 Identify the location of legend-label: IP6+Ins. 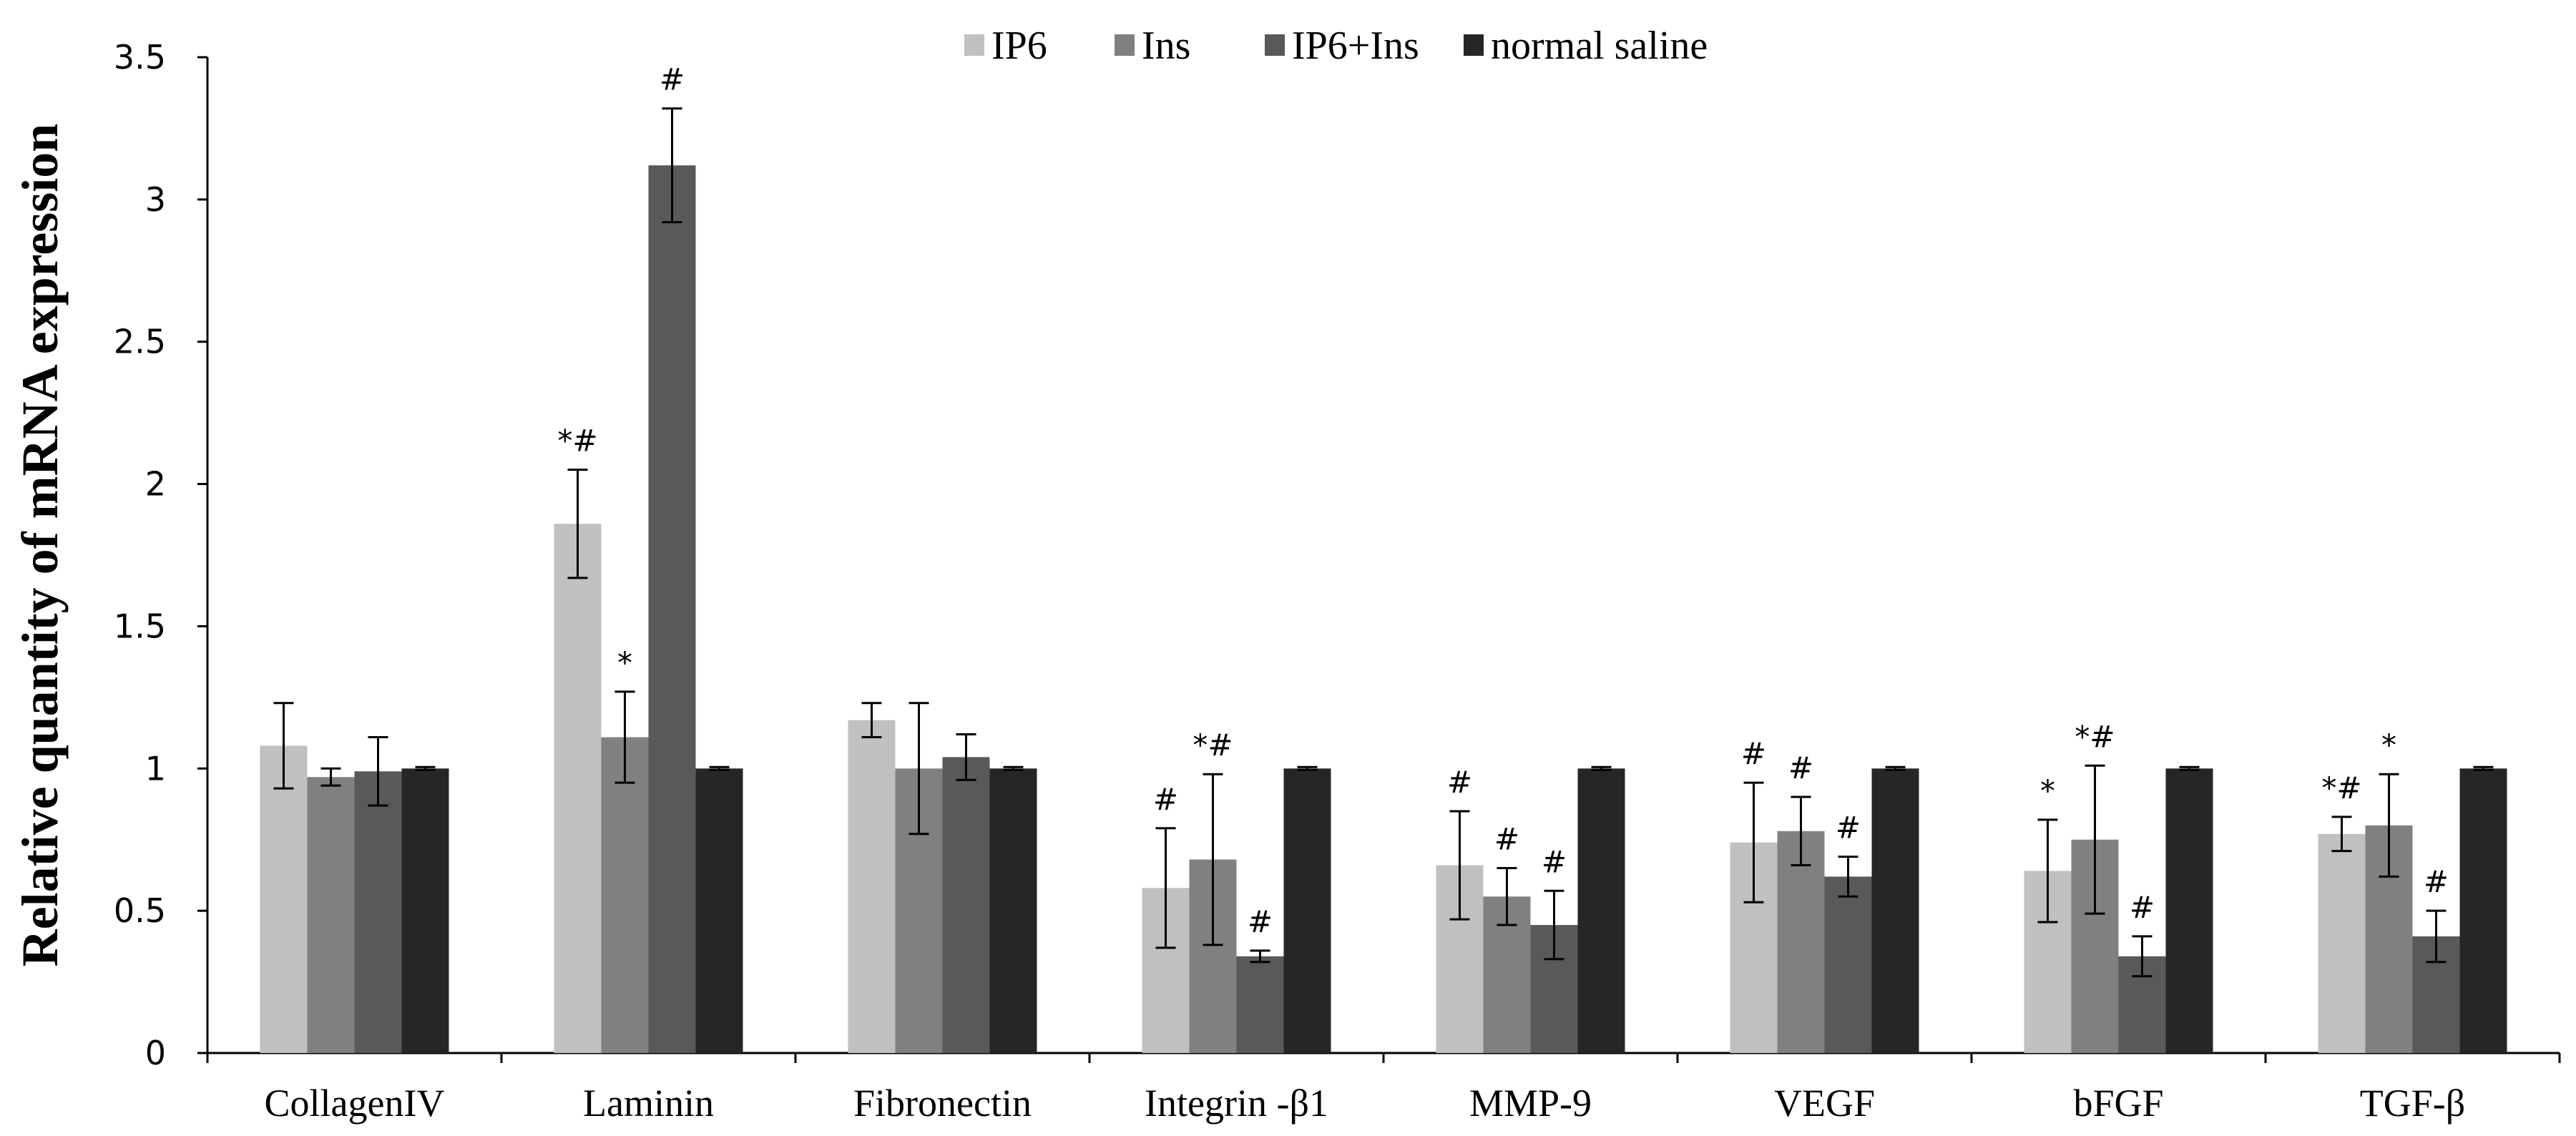
(1355, 46).